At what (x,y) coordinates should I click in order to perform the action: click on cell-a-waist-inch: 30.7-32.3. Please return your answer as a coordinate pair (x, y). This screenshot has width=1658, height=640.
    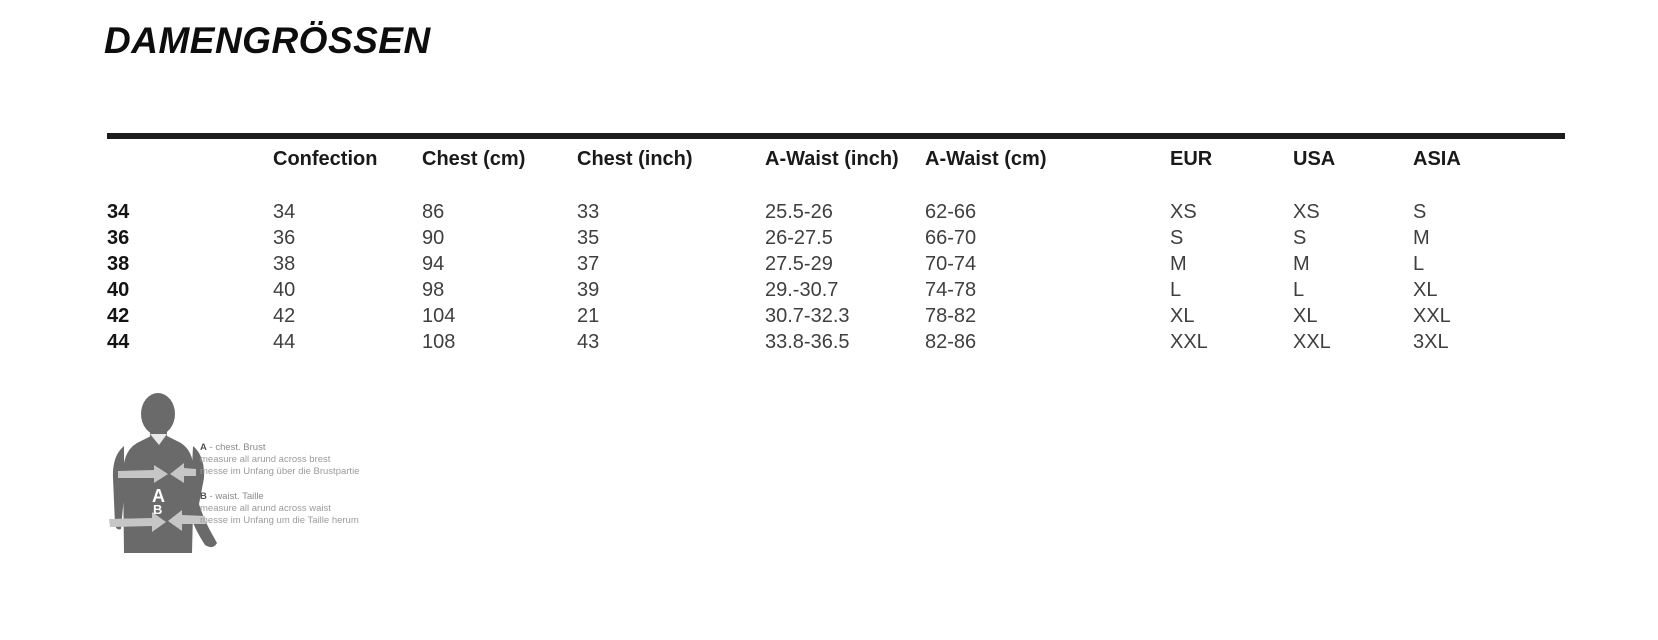
    Looking at the image, I should click on (807, 316).